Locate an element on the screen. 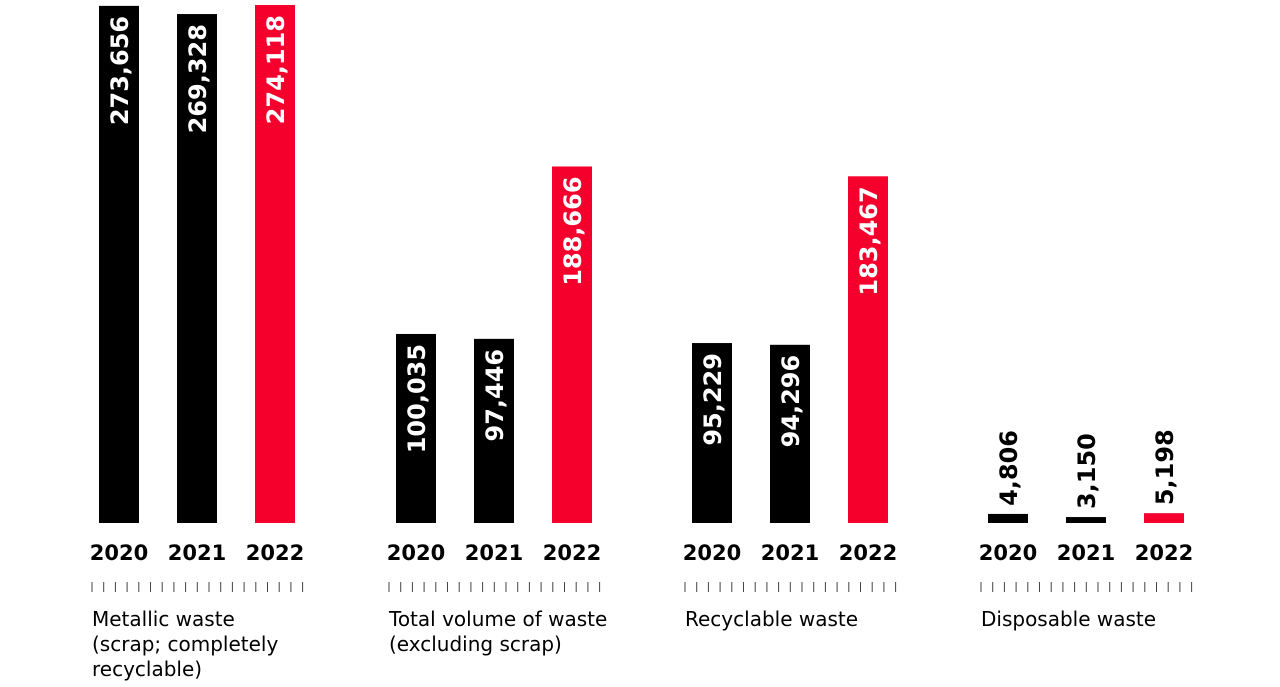 The width and height of the screenshot is (1280, 687). value-label-0-2: 274,118 is located at coordinates (276, 69).